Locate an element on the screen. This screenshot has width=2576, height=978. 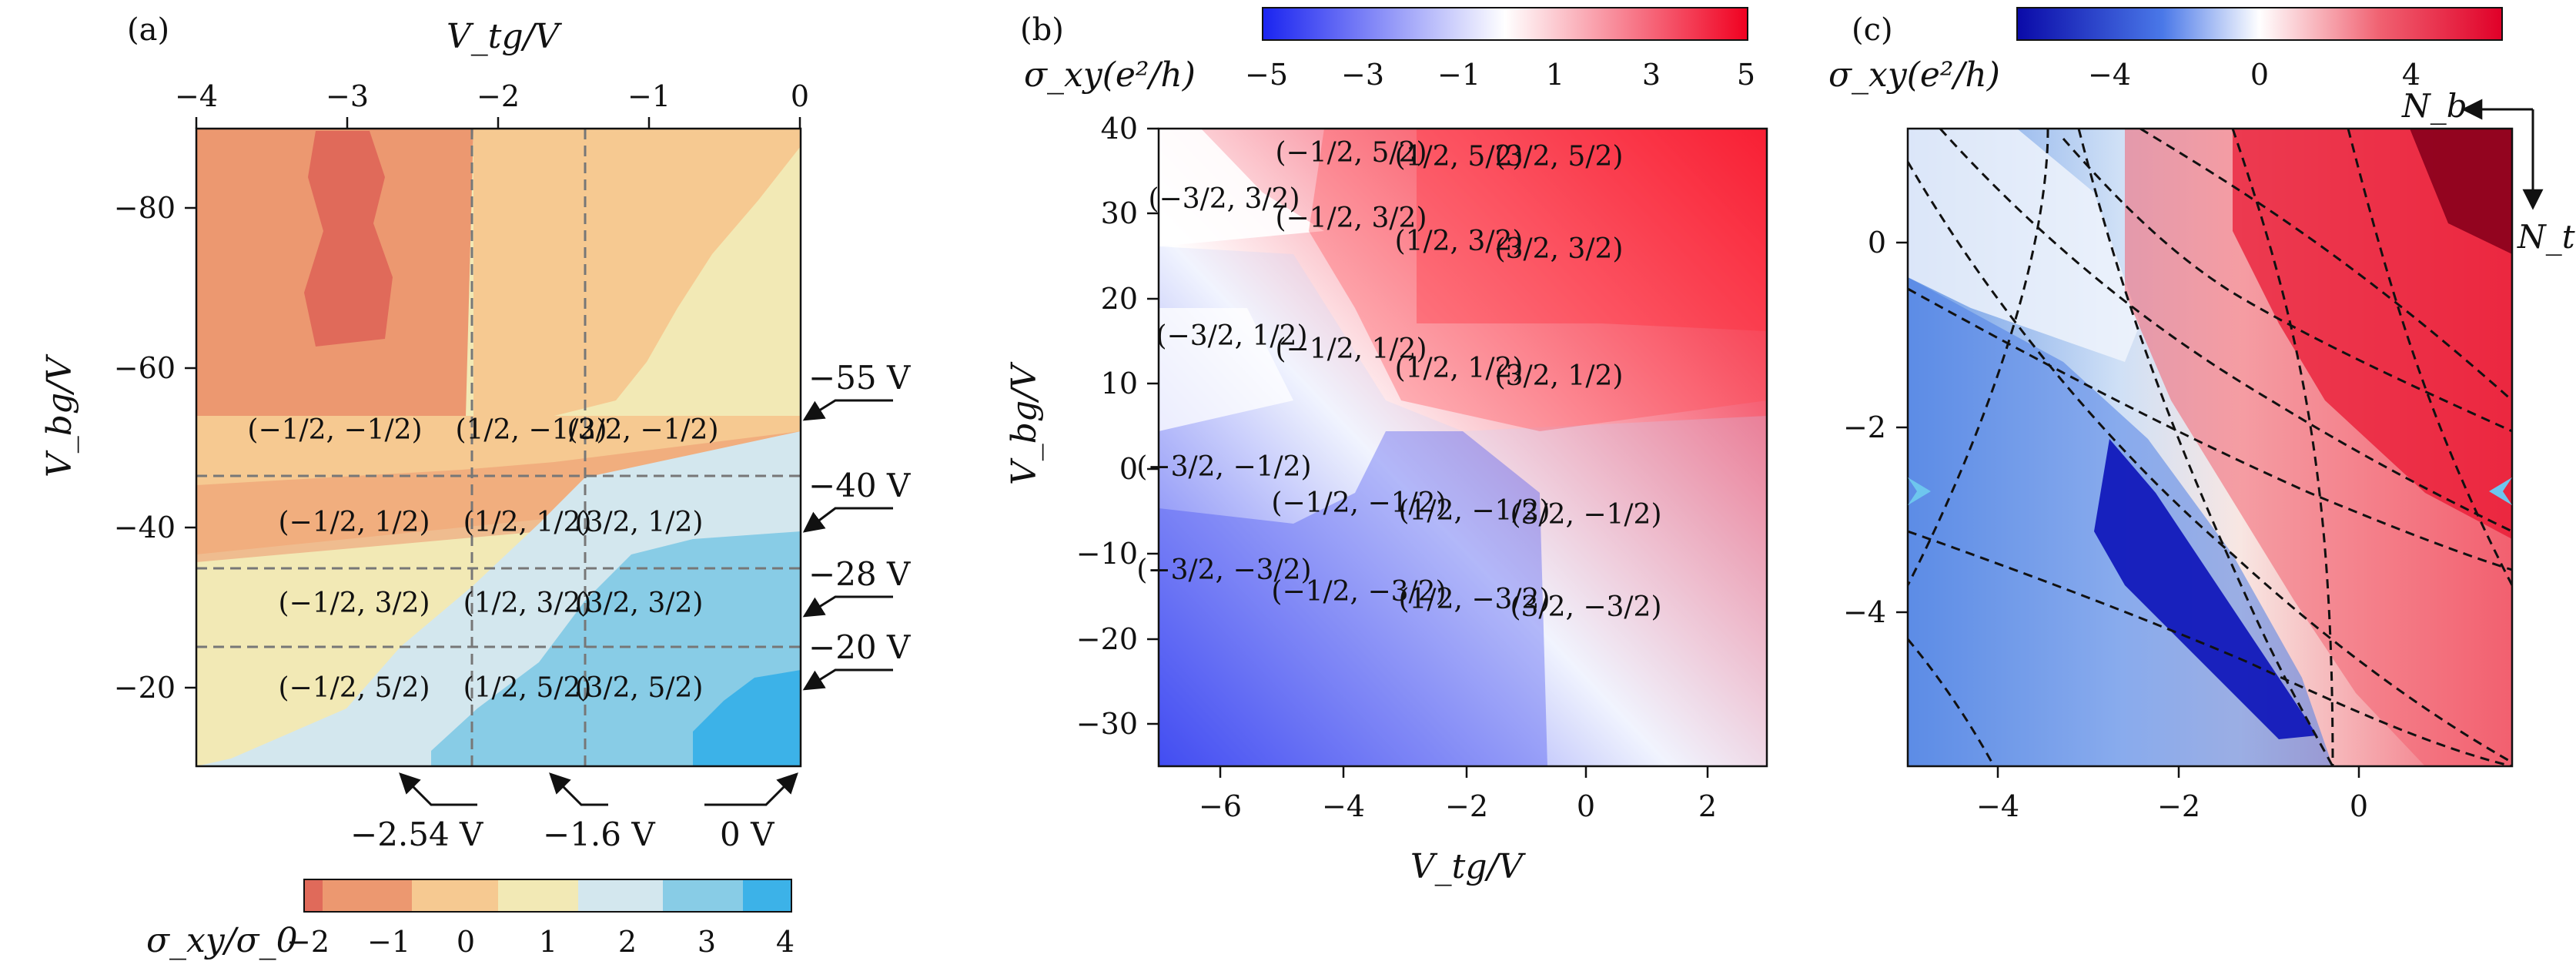
marker-left is located at coordinates (1920, 491).